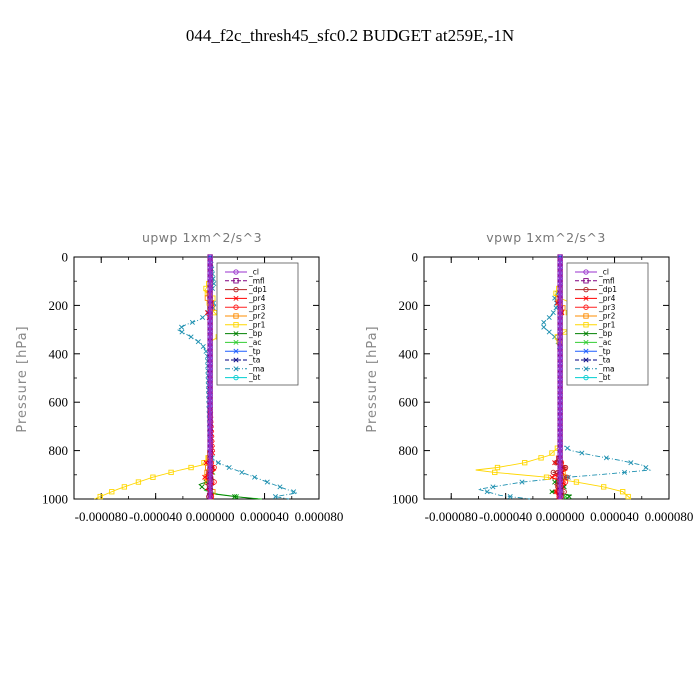  I want to click on y-axis: 0 200 400 600 800 1000, so click(530, 378).